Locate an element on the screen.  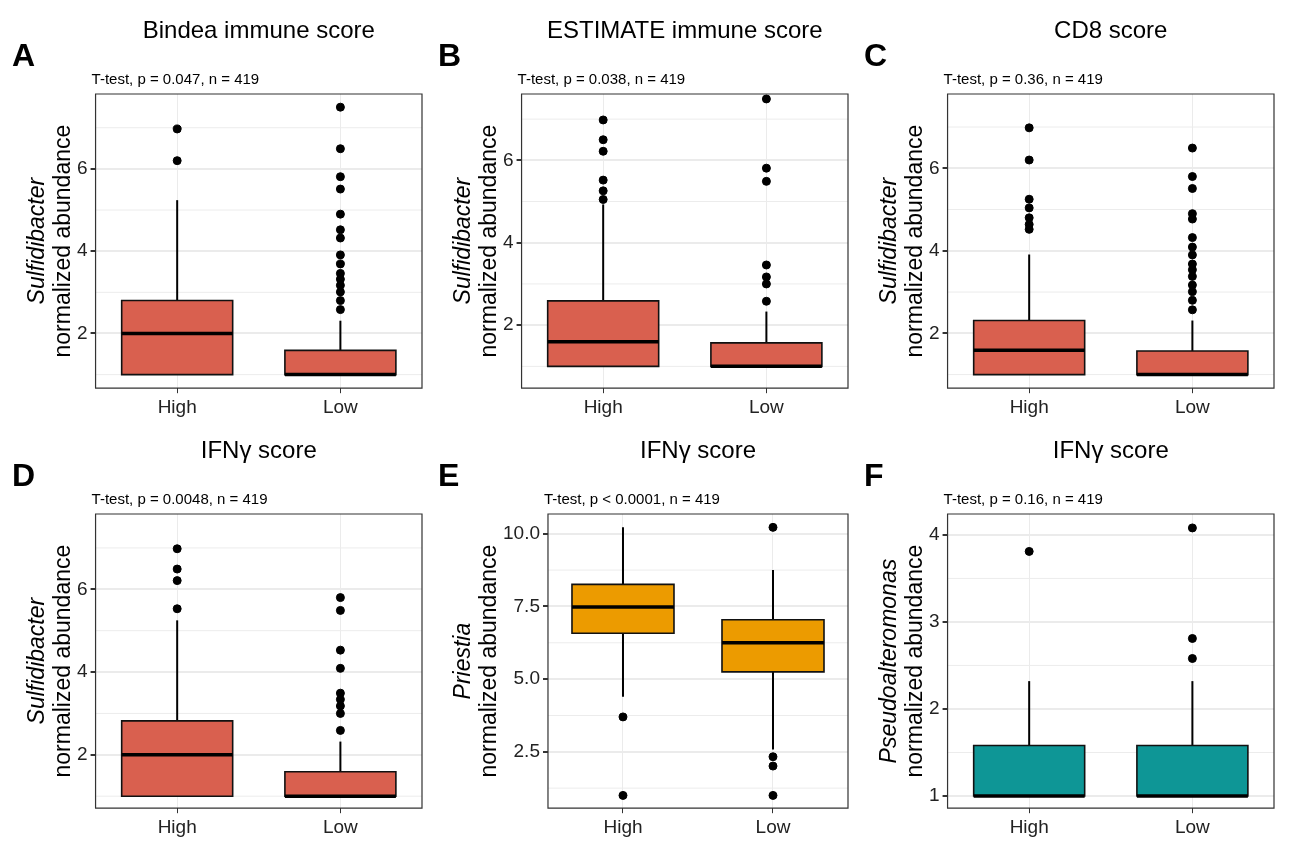
text: A is located at coordinates (24, 55).